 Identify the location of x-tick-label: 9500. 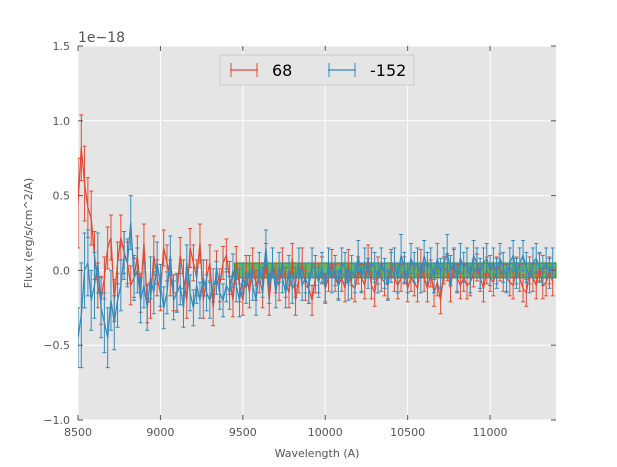
(243, 432).